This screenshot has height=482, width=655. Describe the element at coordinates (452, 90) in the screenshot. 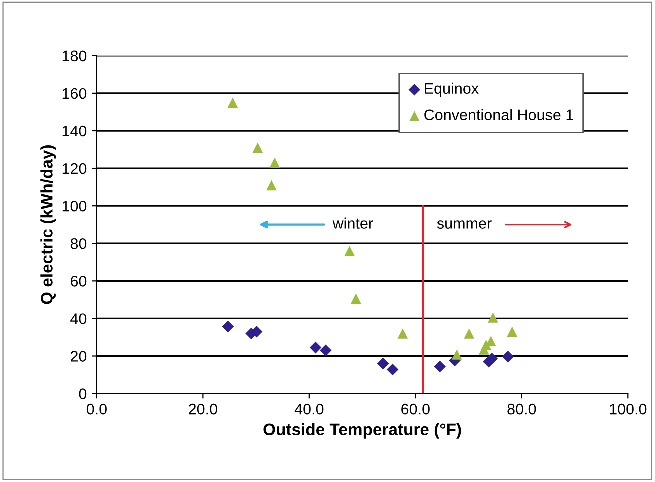

I see `legend-label: Equinox` at that location.